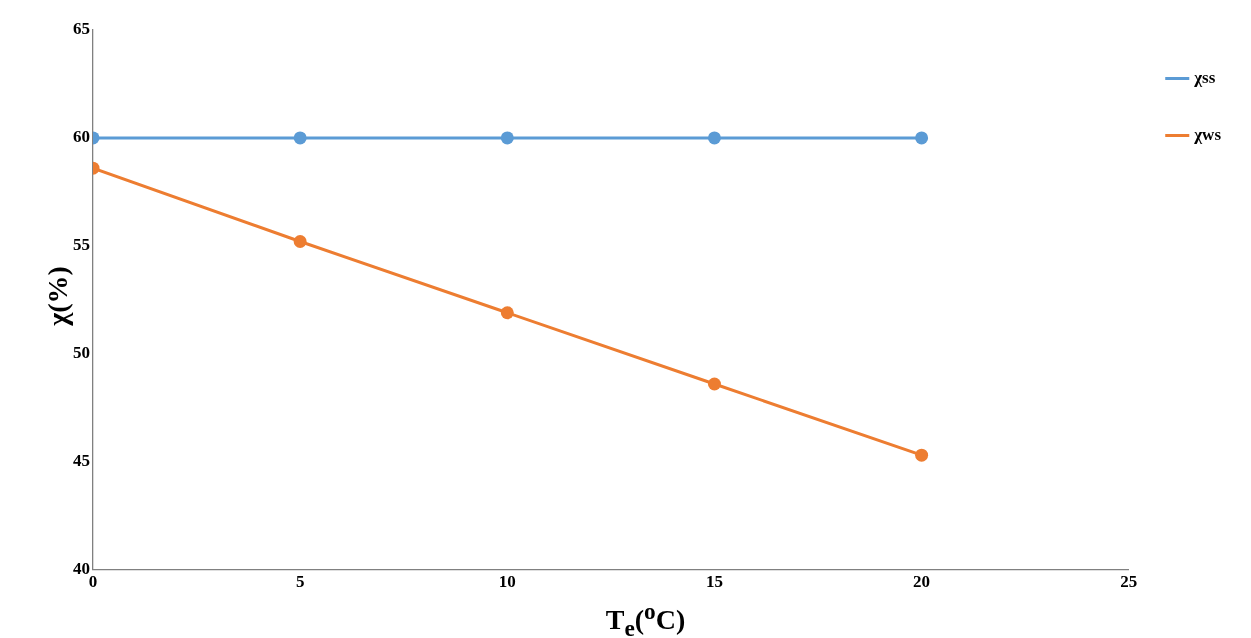 The image size is (1251, 638). Describe the element at coordinates (81, 461) in the screenshot. I see `y-tick-label: 45` at that location.